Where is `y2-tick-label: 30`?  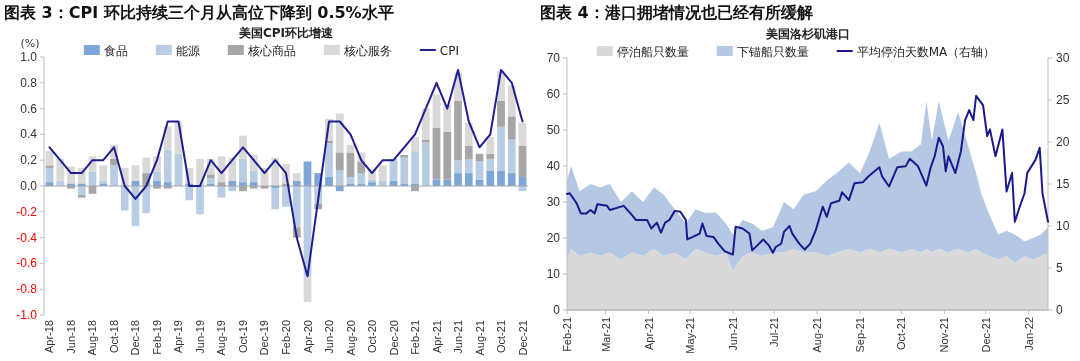
y2-tick-label: 30 is located at coordinates (1063, 58).